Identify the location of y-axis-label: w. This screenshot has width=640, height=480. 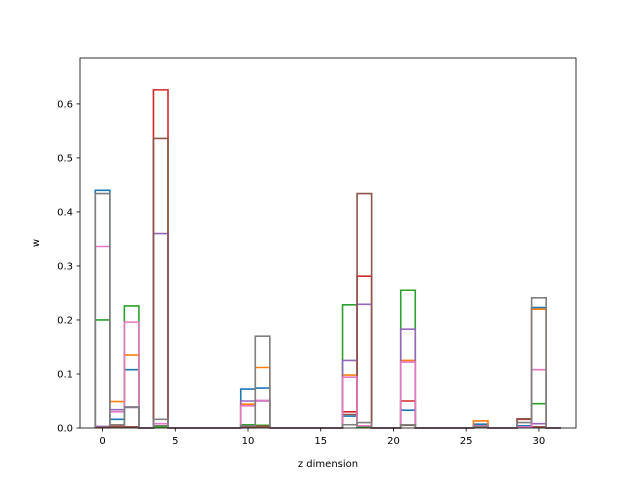
(36, 243).